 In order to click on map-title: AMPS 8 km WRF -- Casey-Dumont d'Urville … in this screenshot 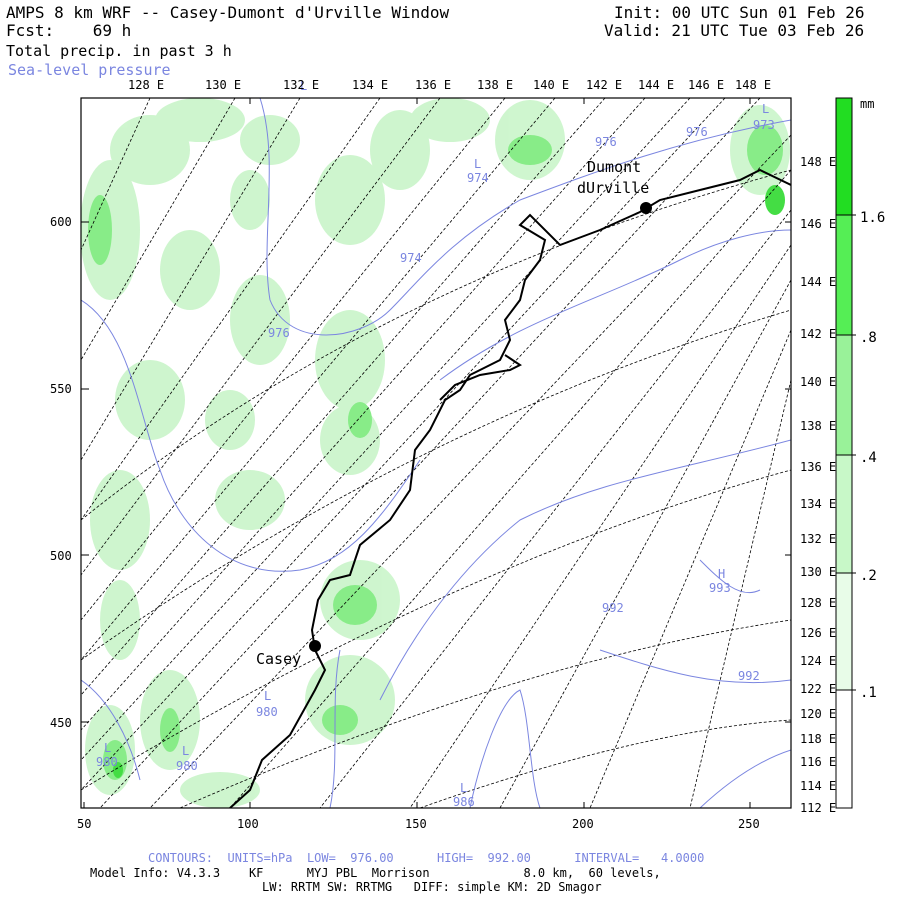, I will do `click(228, 12)`.